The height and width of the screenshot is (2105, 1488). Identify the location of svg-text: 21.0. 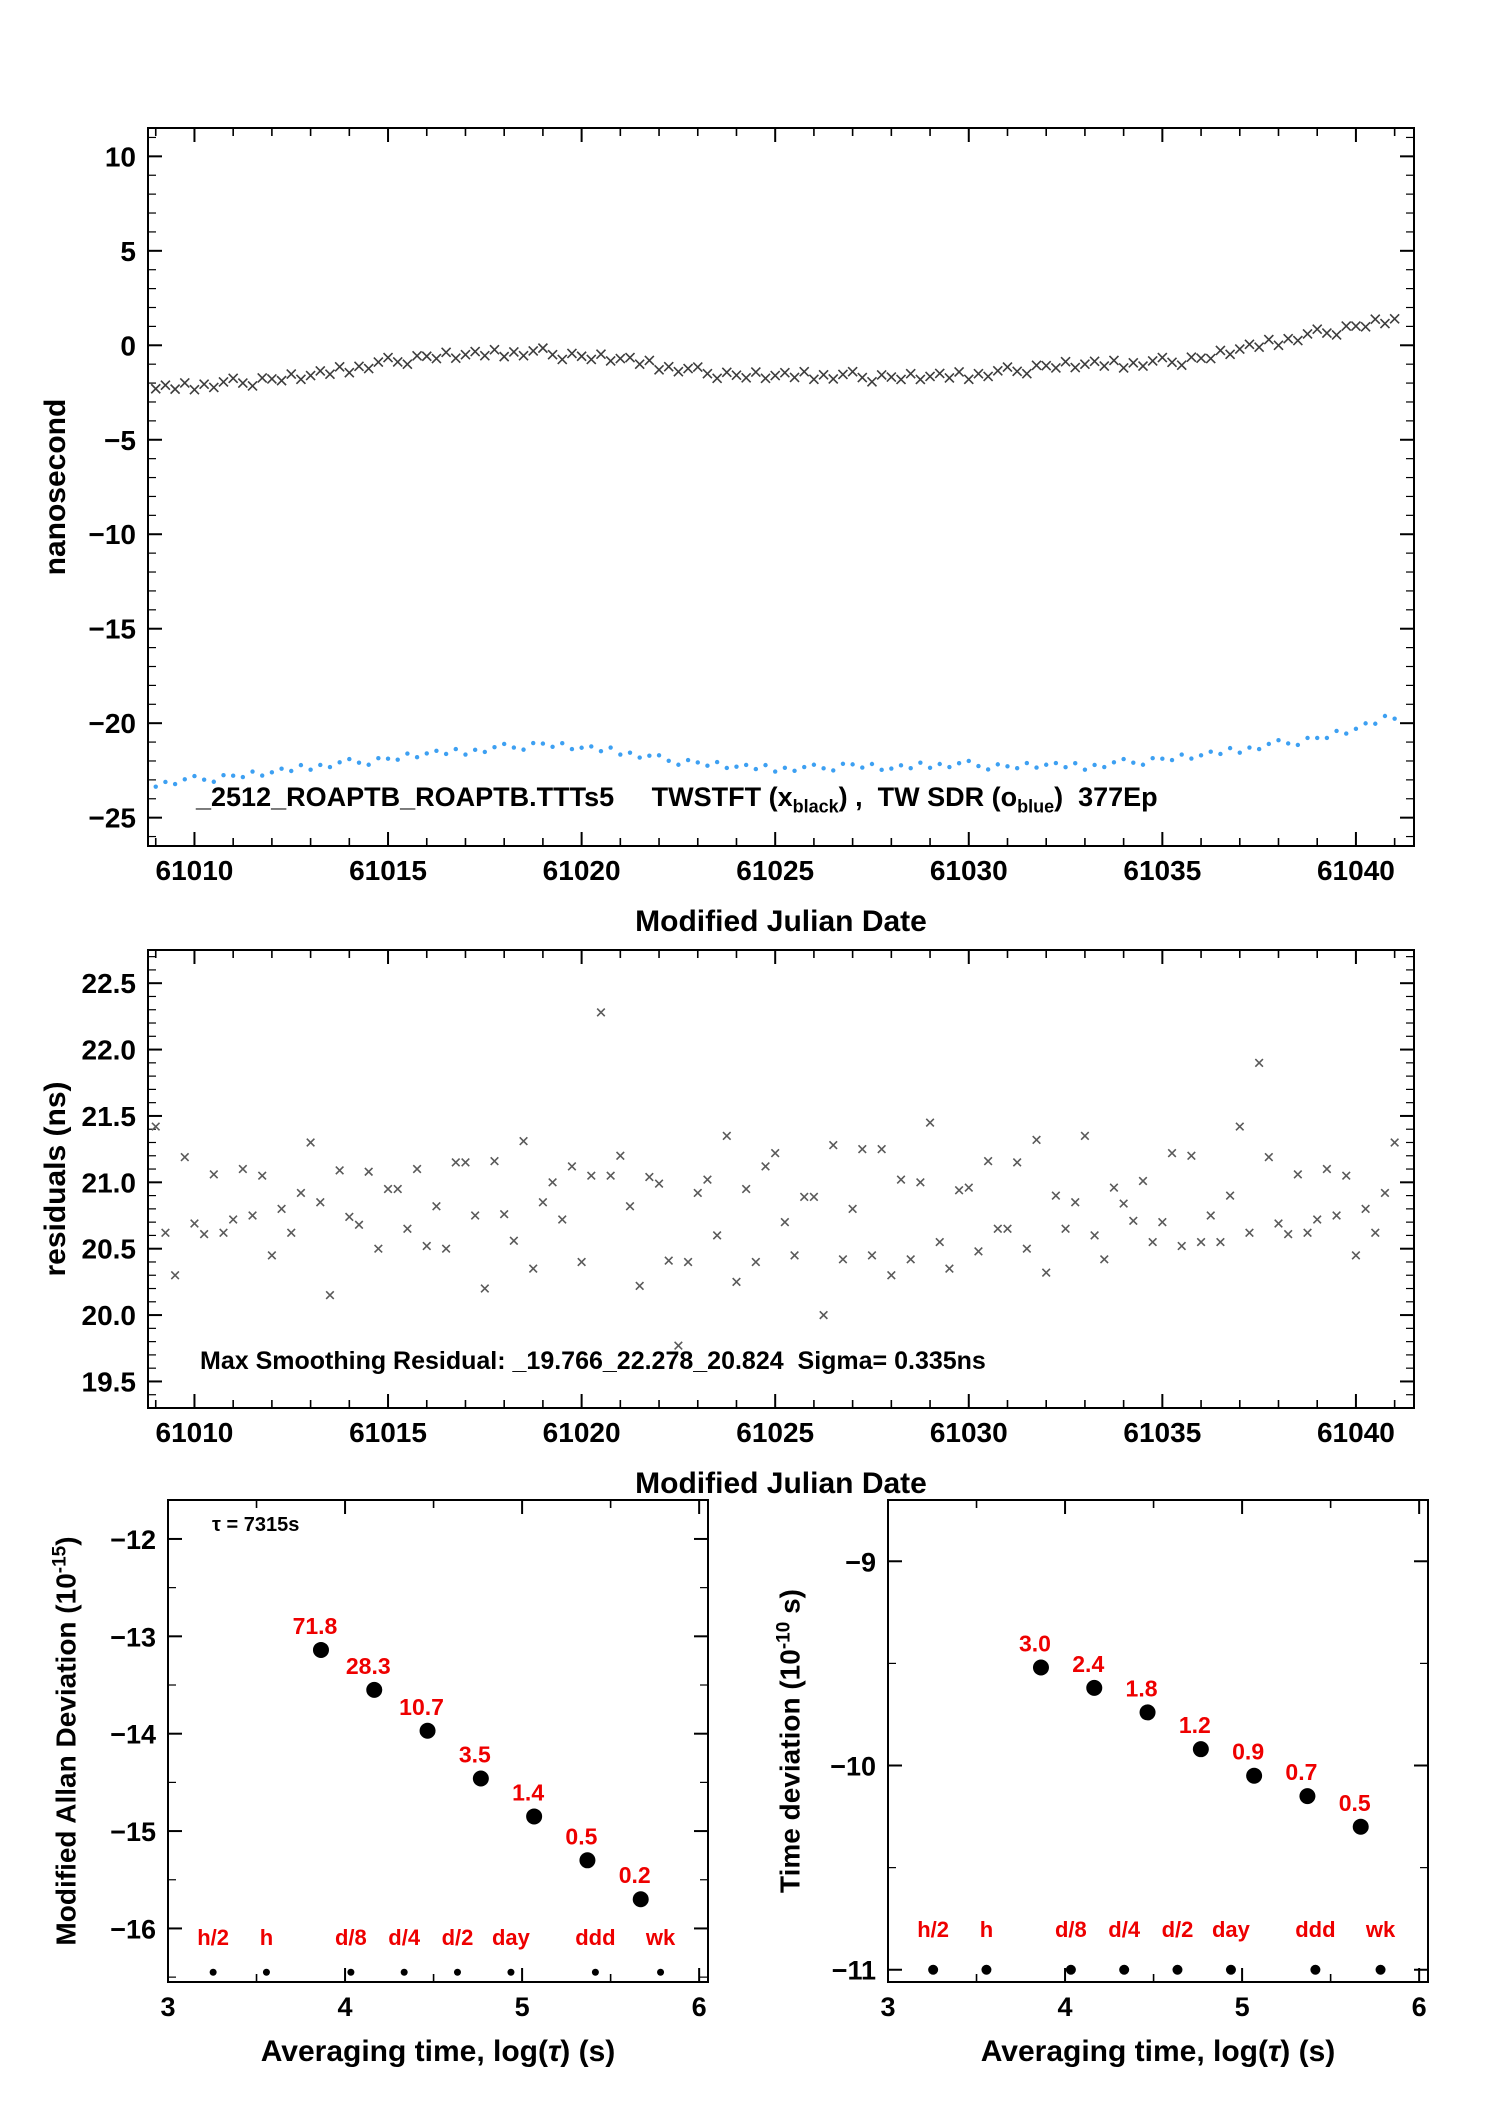
(109, 1182).